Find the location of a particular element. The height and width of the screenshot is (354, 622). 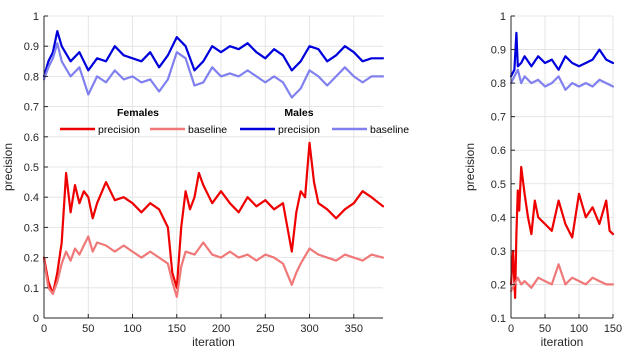

main-y-tick-label: 0.8 is located at coordinates (31, 77).